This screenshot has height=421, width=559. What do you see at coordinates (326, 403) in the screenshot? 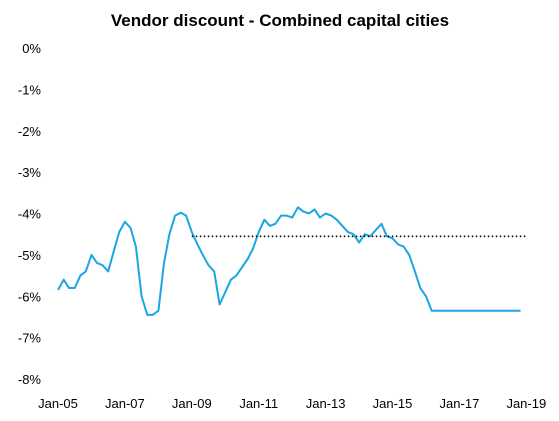
I see `x-tick-label: Jan-13` at bounding box center [326, 403].